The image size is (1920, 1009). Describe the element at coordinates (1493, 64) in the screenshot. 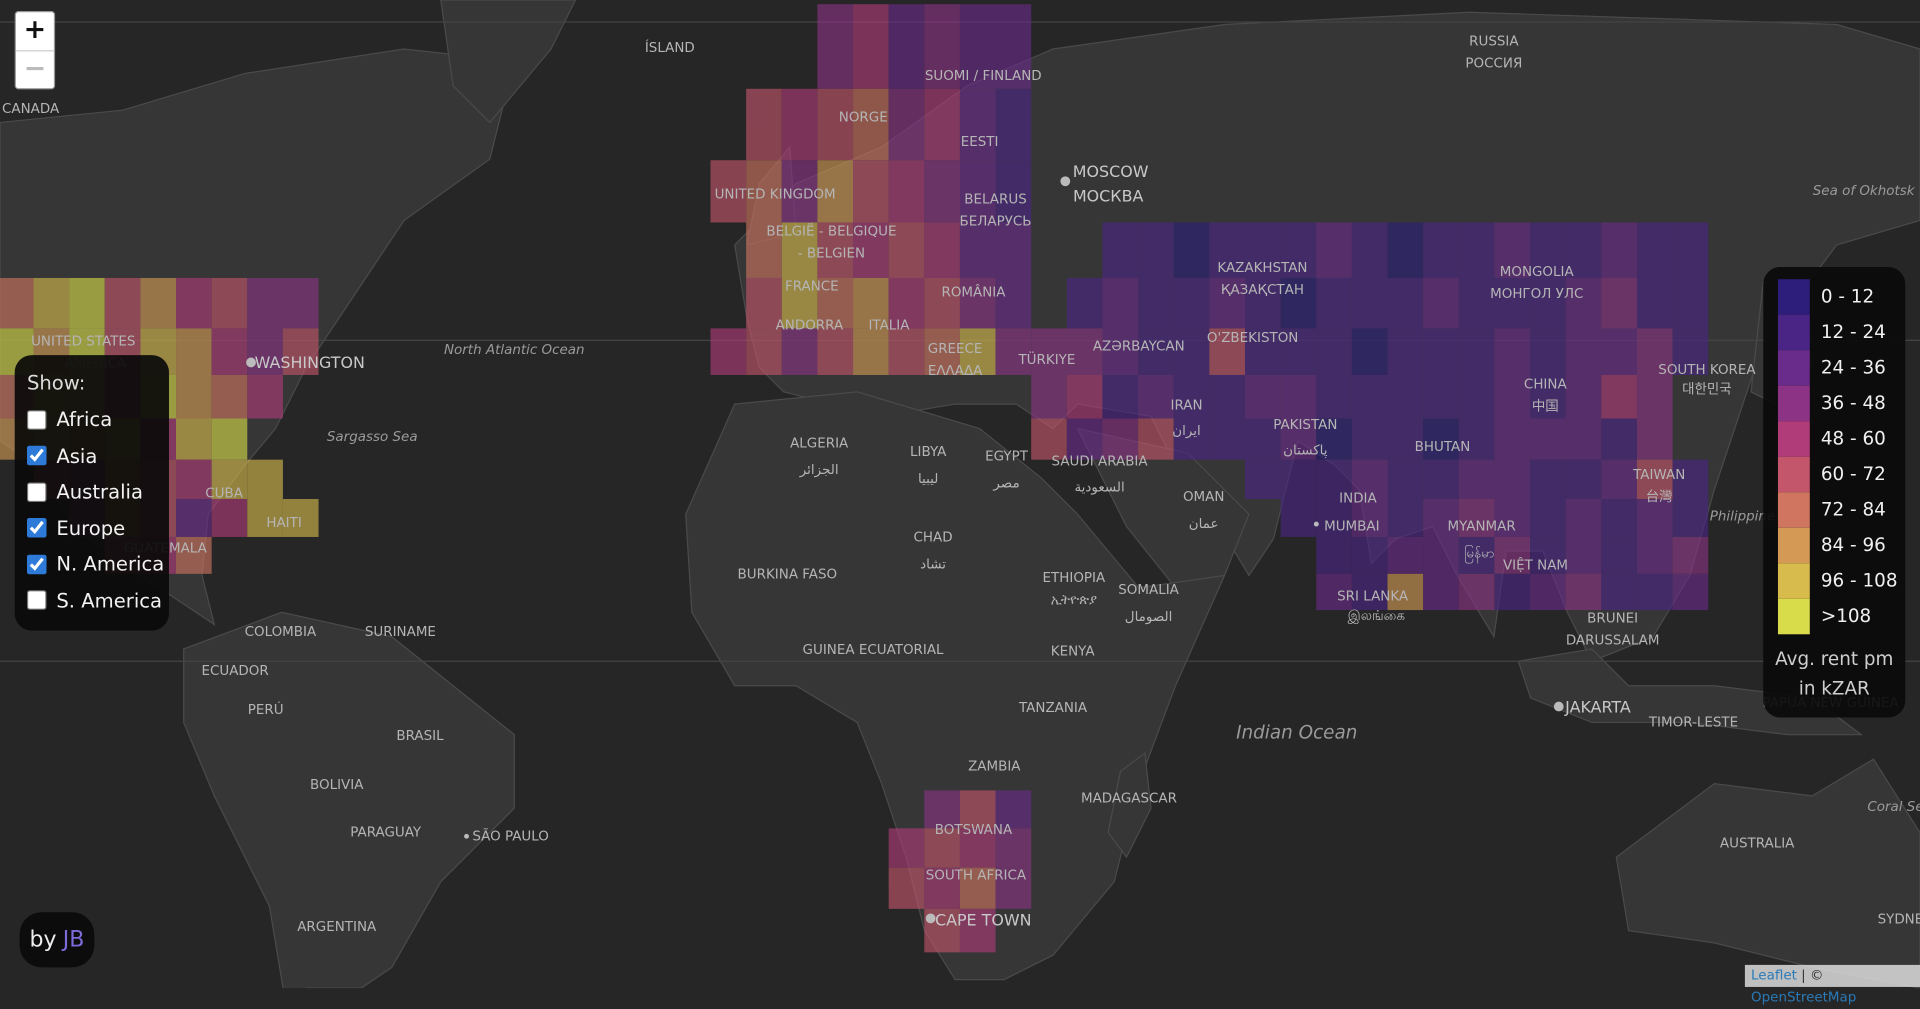

I see `place-label: РОССИЯ` at that location.